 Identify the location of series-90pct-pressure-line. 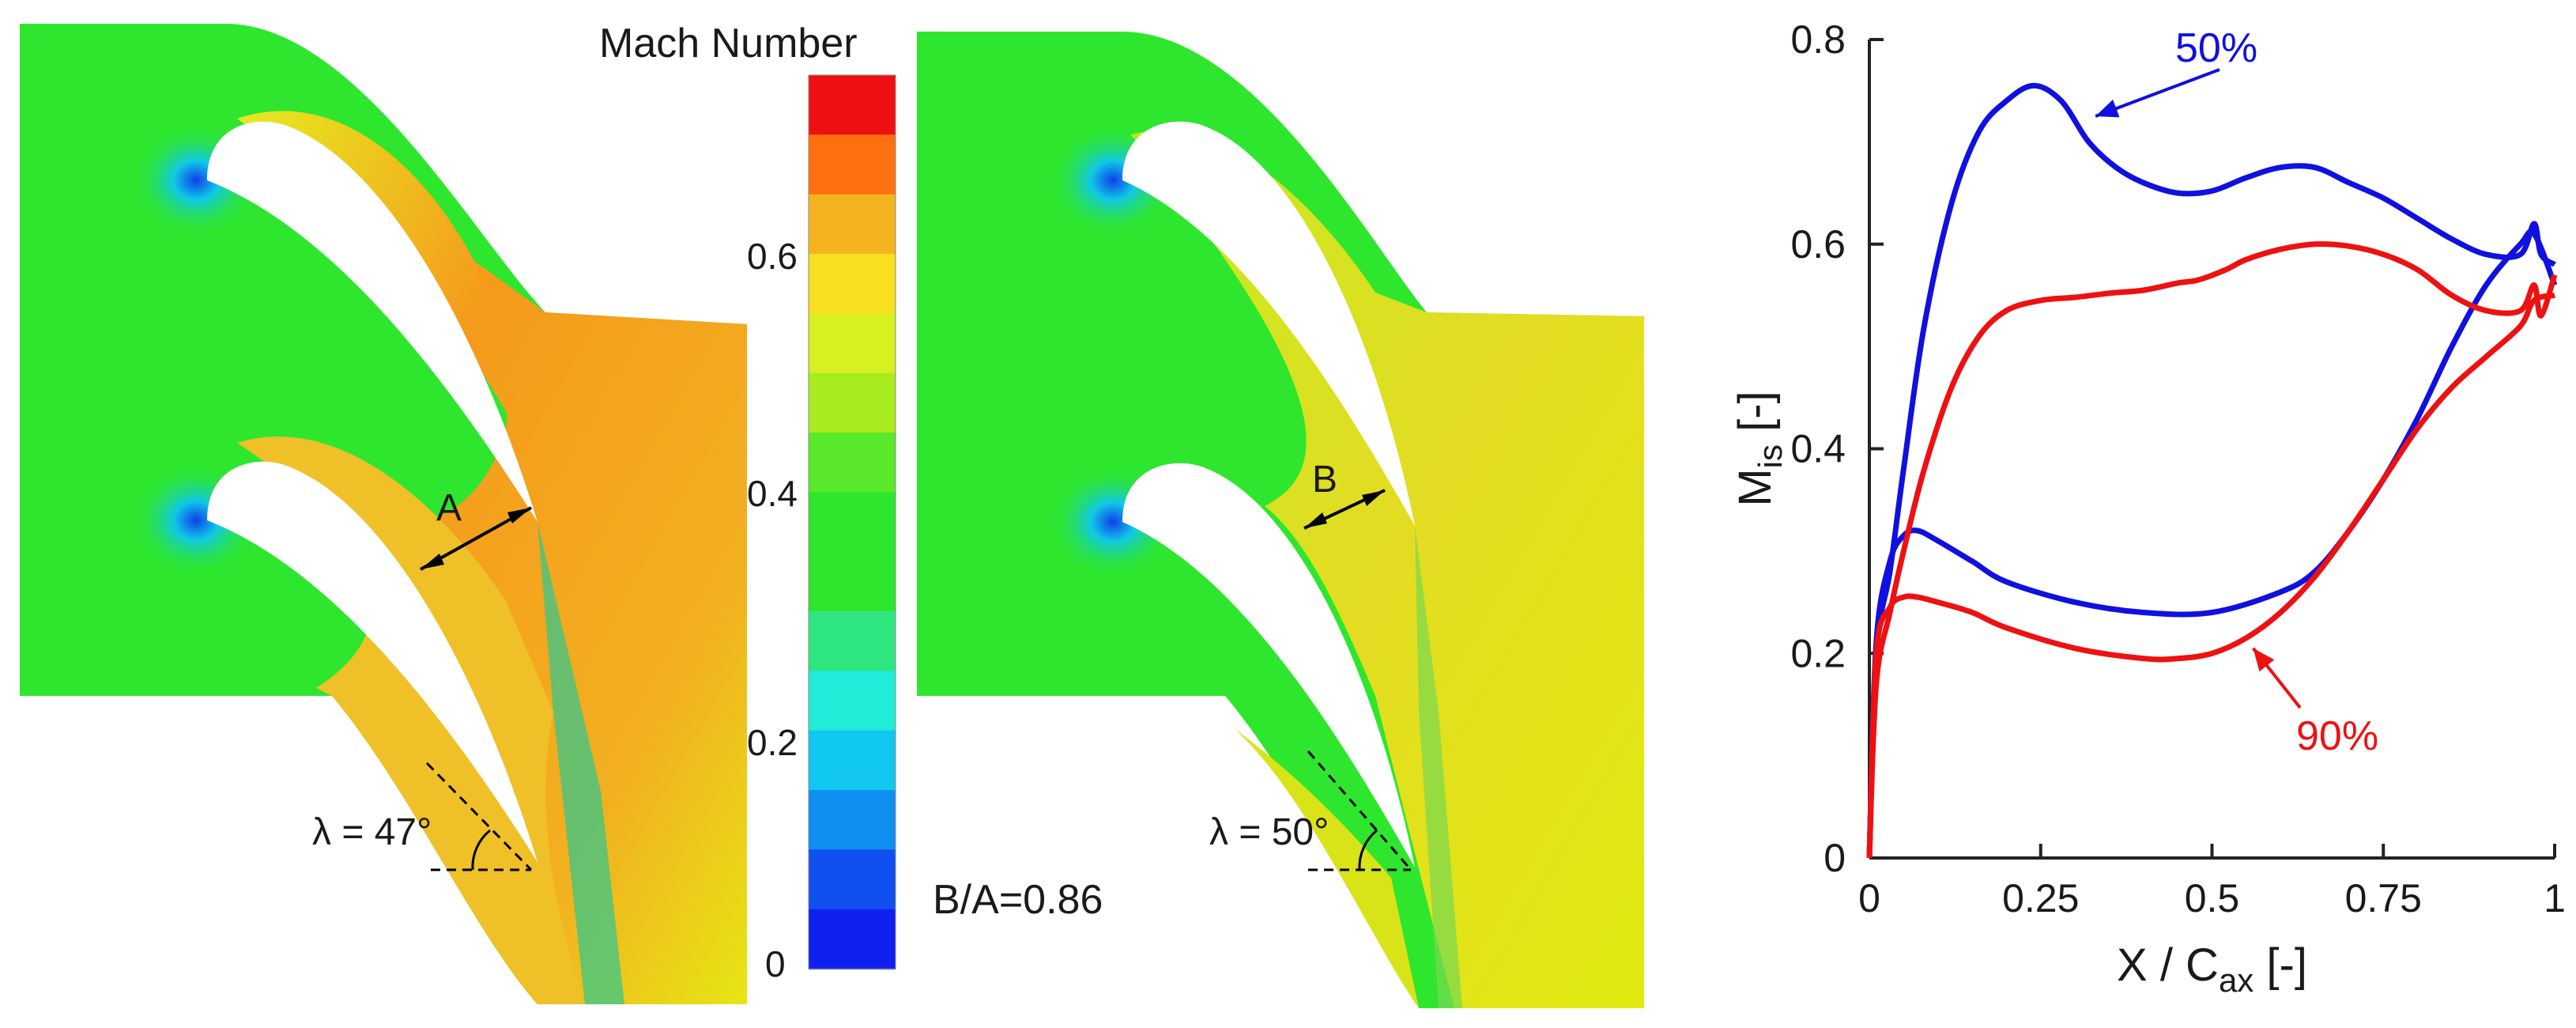
(2210, 575).